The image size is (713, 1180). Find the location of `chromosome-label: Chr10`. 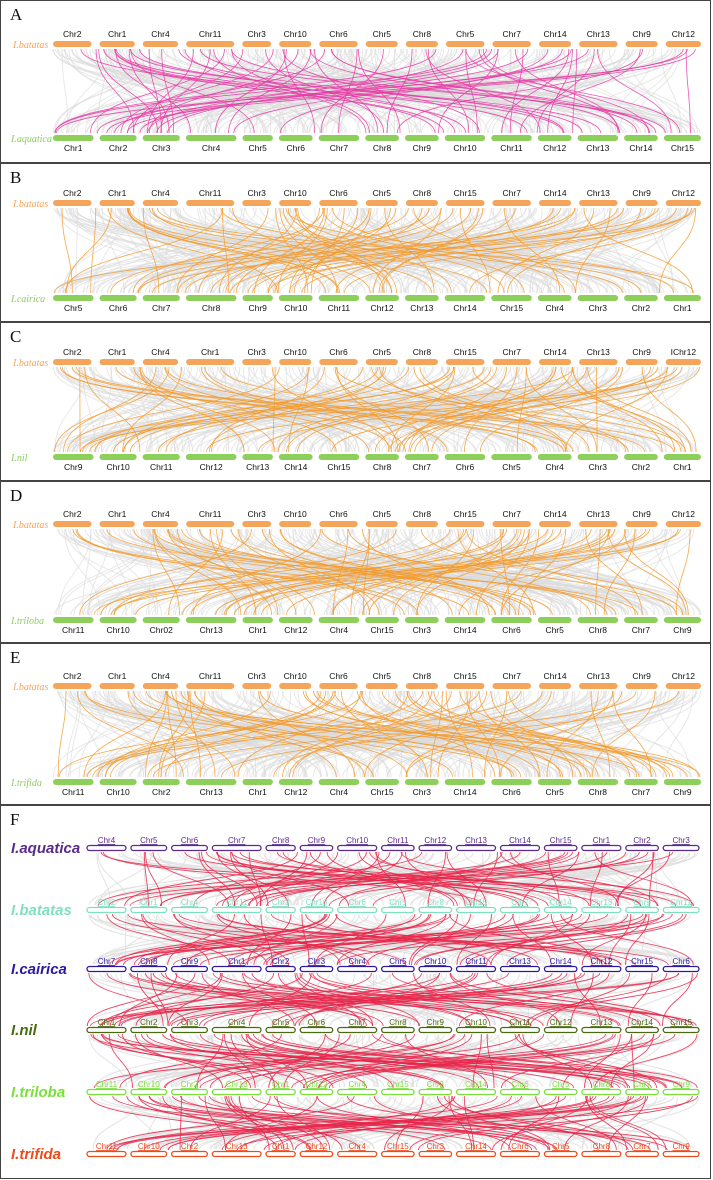

chromosome-label: Chr10 is located at coordinates (476, 1022).